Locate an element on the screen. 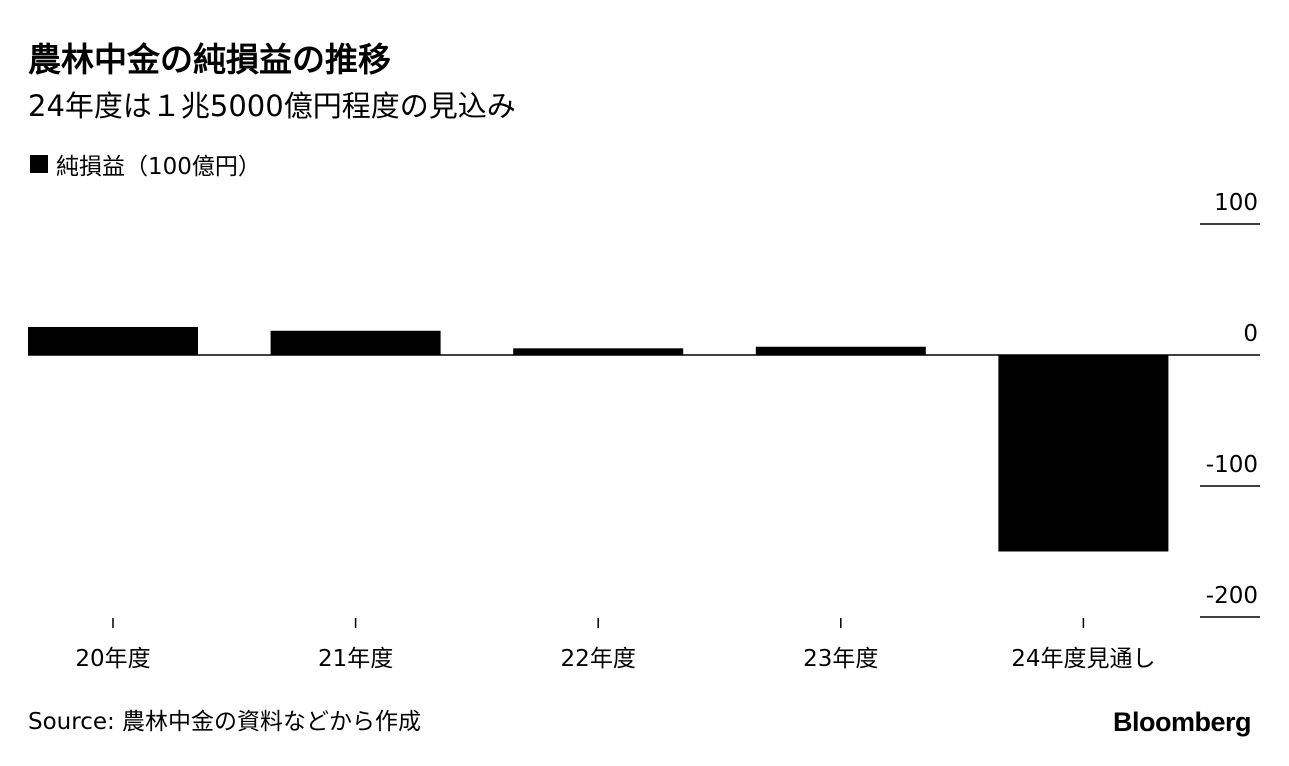 The height and width of the screenshot is (766, 1289). source-note: Source: 農林中金の資料などから作成 is located at coordinates (225, 722).